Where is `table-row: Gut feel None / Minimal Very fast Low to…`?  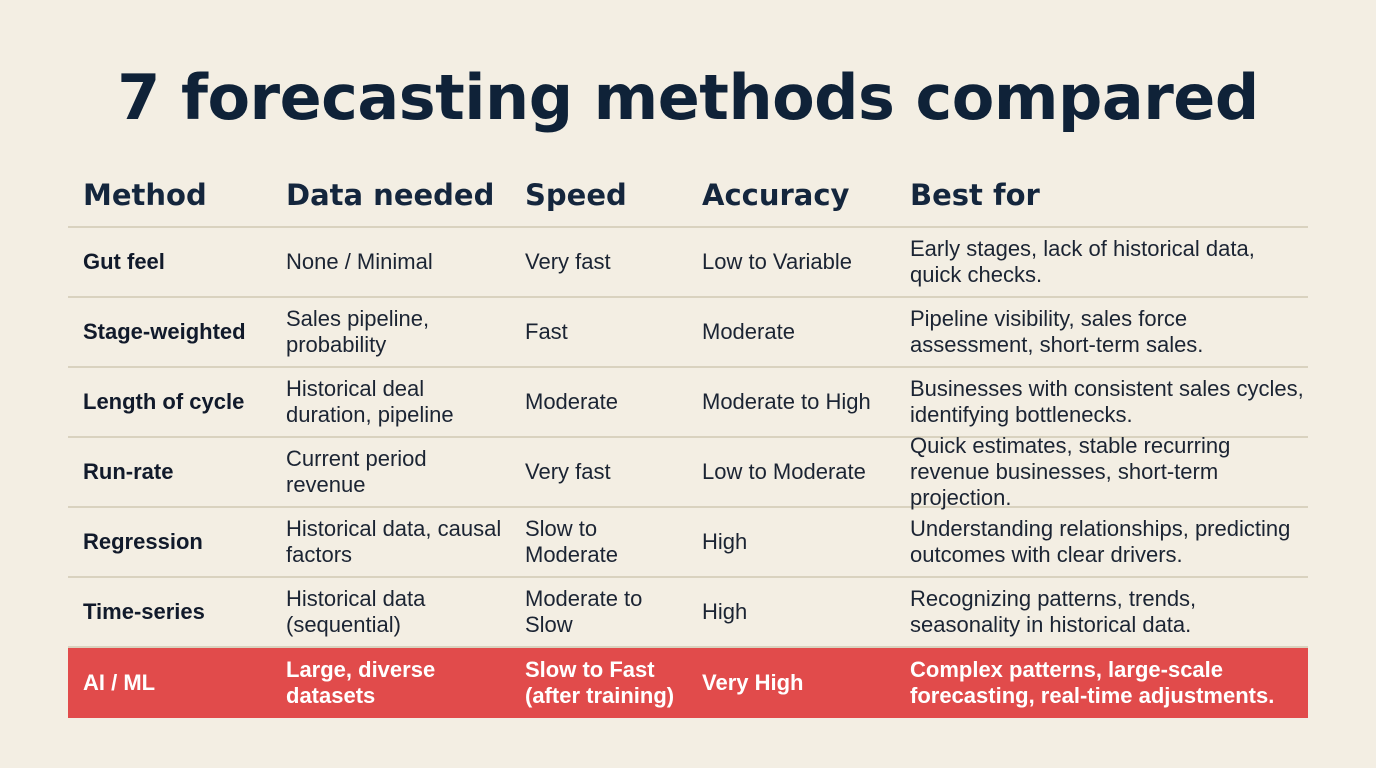
table-row: Gut feel None / Minimal Very fast Low to… is located at coordinates (688, 263).